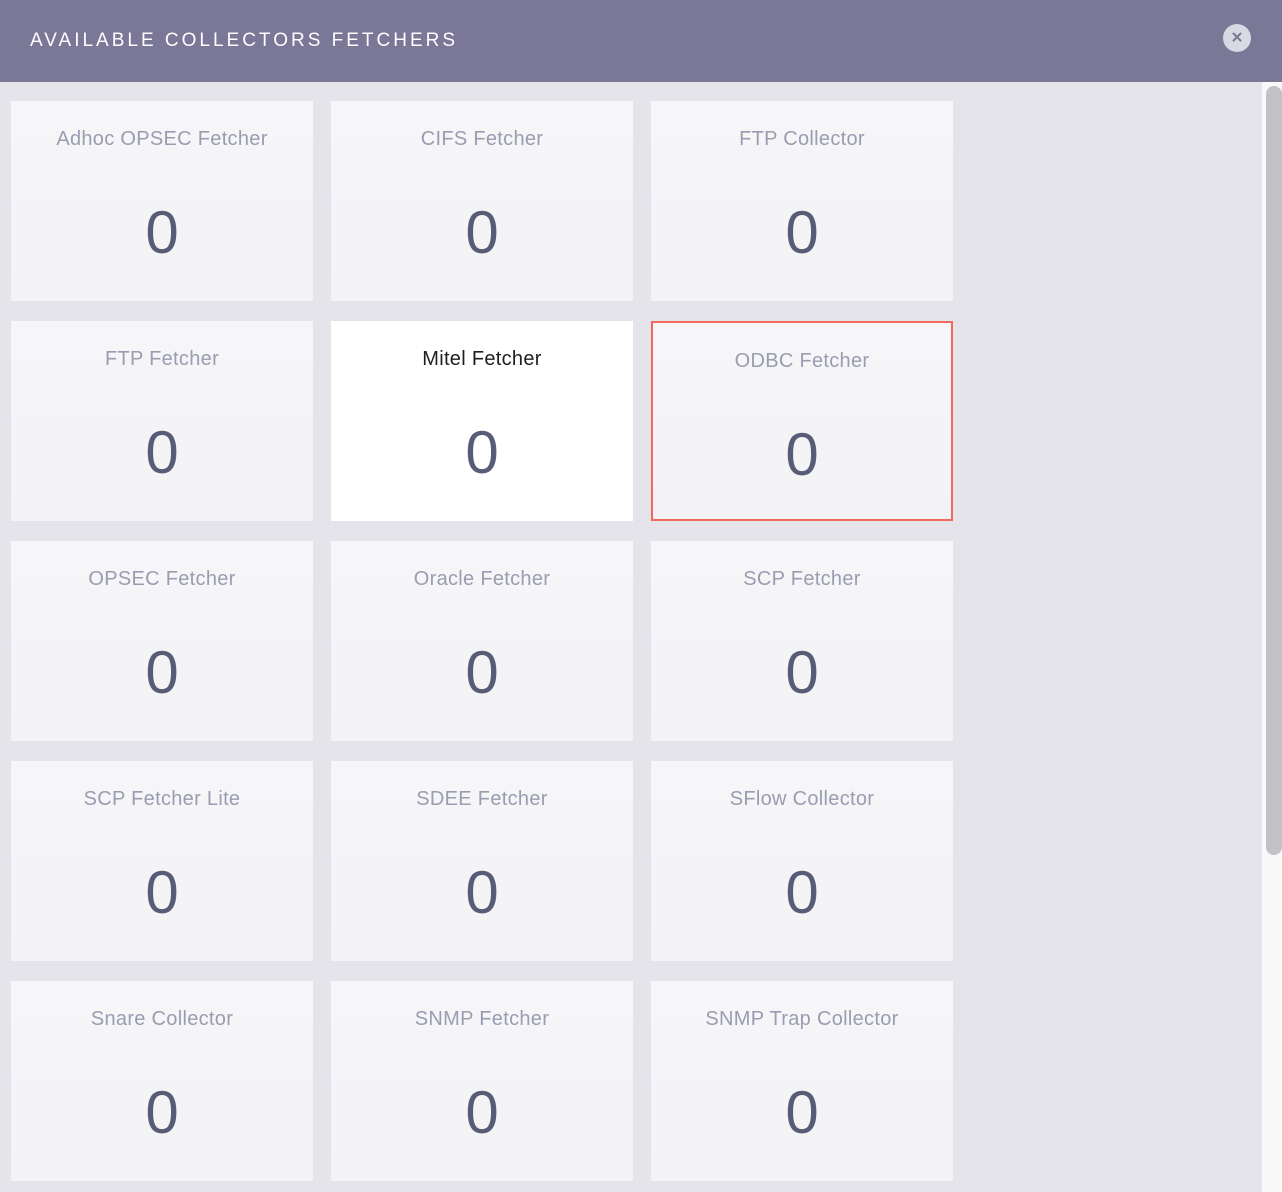 The height and width of the screenshot is (1192, 1282). I want to click on card-ftp-collector: FTP Collector 0, so click(802, 201).